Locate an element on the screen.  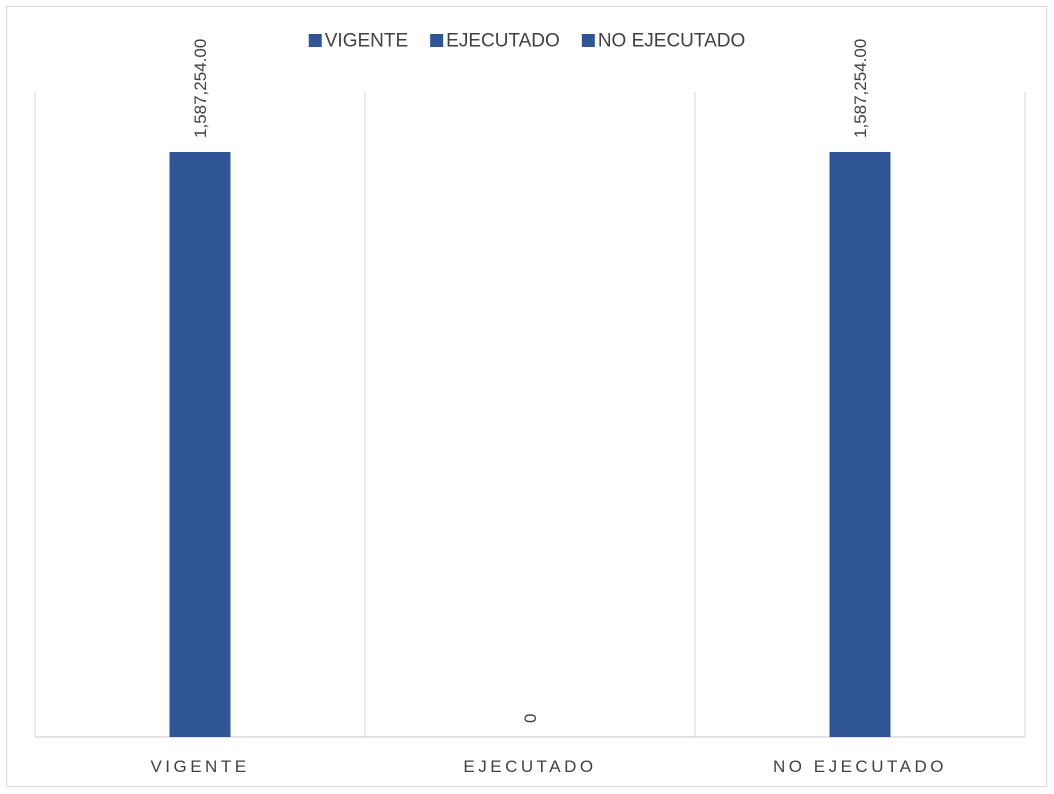
legend-entry: VIGENTE is located at coordinates (358, 41).